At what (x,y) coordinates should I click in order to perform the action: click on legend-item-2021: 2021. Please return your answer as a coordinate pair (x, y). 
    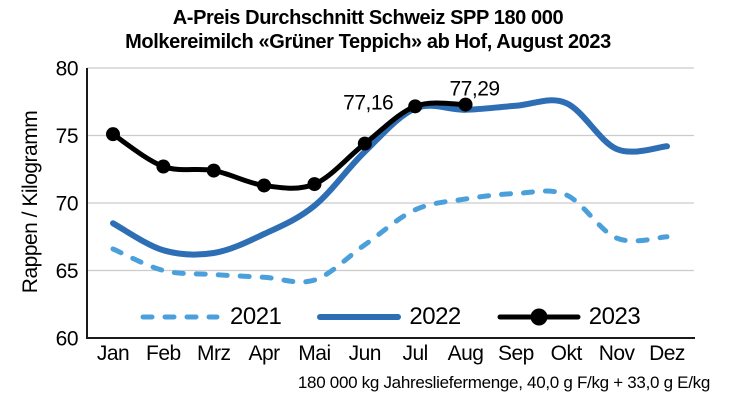
    Looking at the image, I should click on (210, 316).